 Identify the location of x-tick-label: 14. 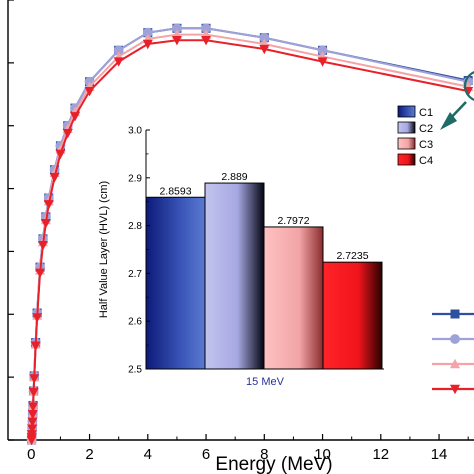
(439, 454).